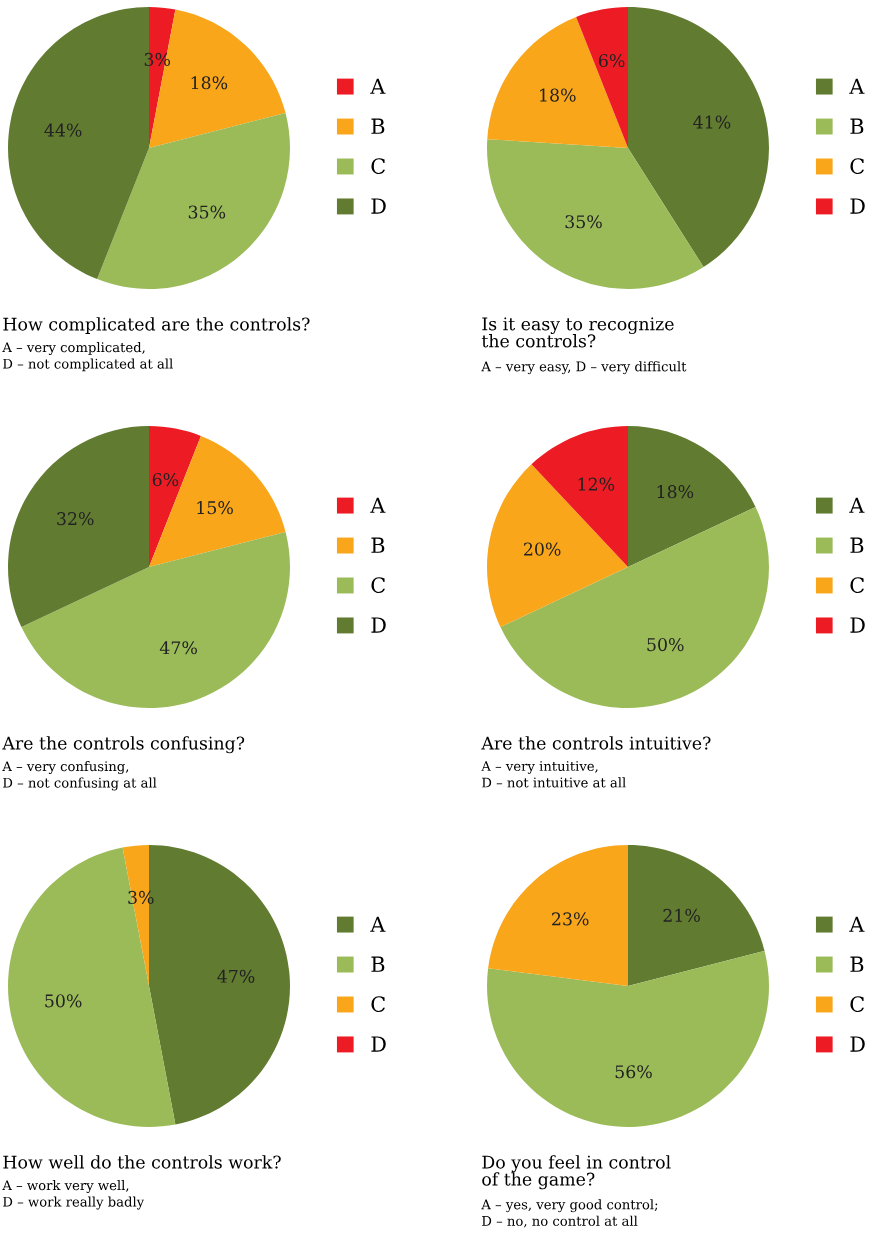 This screenshot has width=872, height=1257. What do you see at coordinates (73, 1195) in the screenshot?
I see `text: A – work very well, D – work really badly` at bounding box center [73, 1195].